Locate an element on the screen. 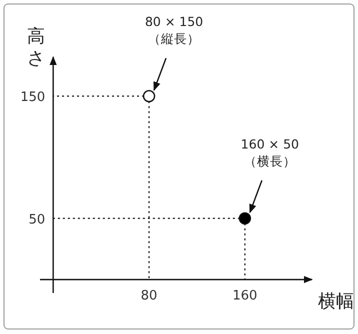 This screenshot has width=358, height=334. y-tick-label: 50 is located at coordinates (37, 220).